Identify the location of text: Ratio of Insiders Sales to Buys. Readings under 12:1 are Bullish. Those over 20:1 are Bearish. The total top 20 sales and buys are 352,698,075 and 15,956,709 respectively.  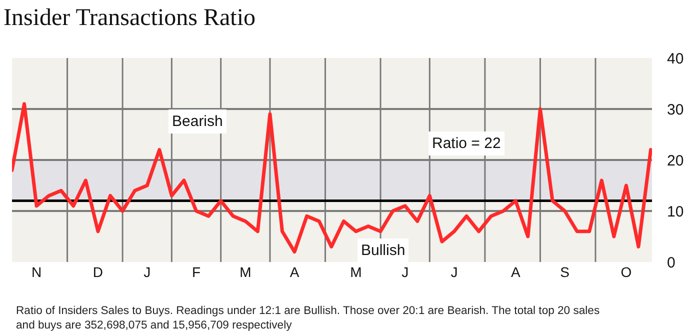
(308, 318).